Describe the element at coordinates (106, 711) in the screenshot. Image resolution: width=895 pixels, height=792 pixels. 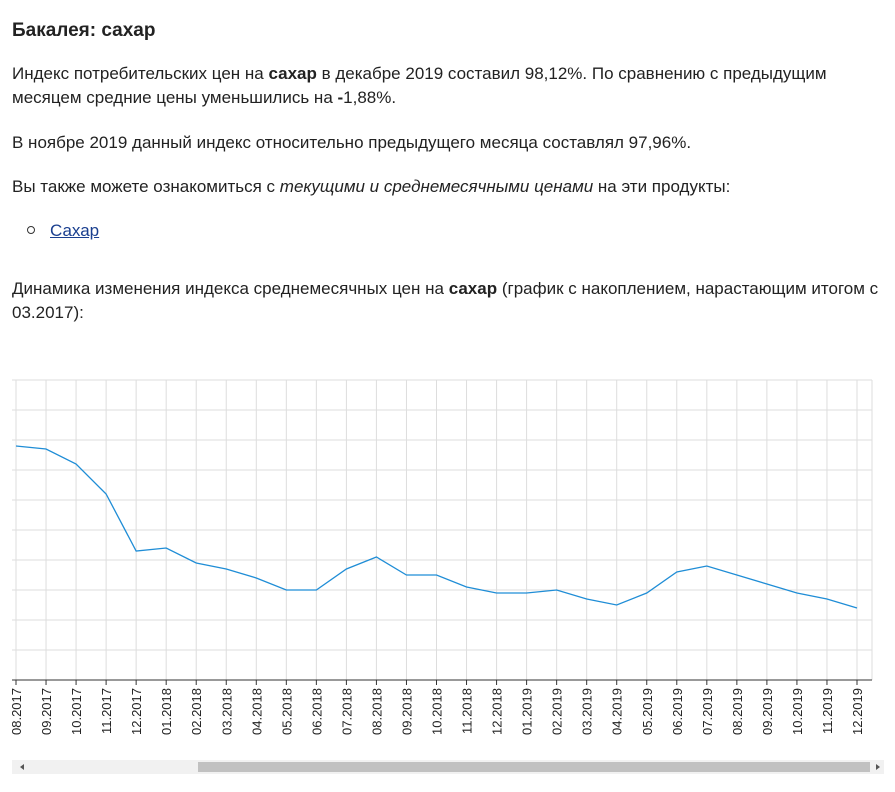
I see `x-tick-label: 11.2017` at that location.